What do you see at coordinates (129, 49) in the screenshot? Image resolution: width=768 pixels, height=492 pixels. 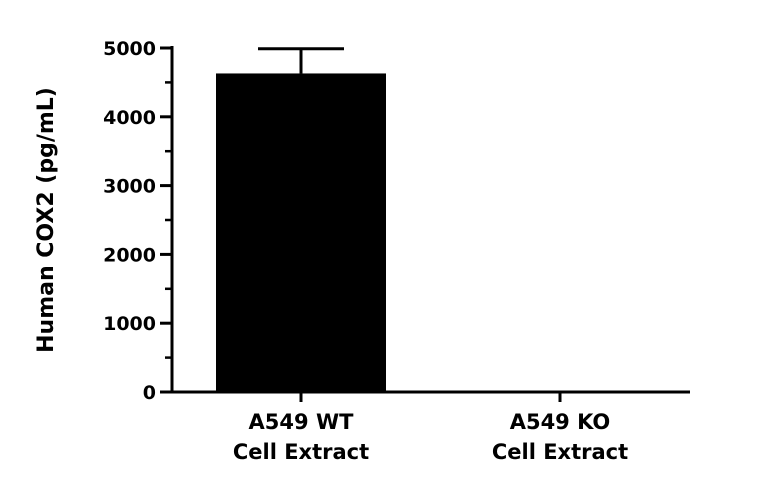 I see `y-tick-label: 5000` at bounding box center [129, 49].